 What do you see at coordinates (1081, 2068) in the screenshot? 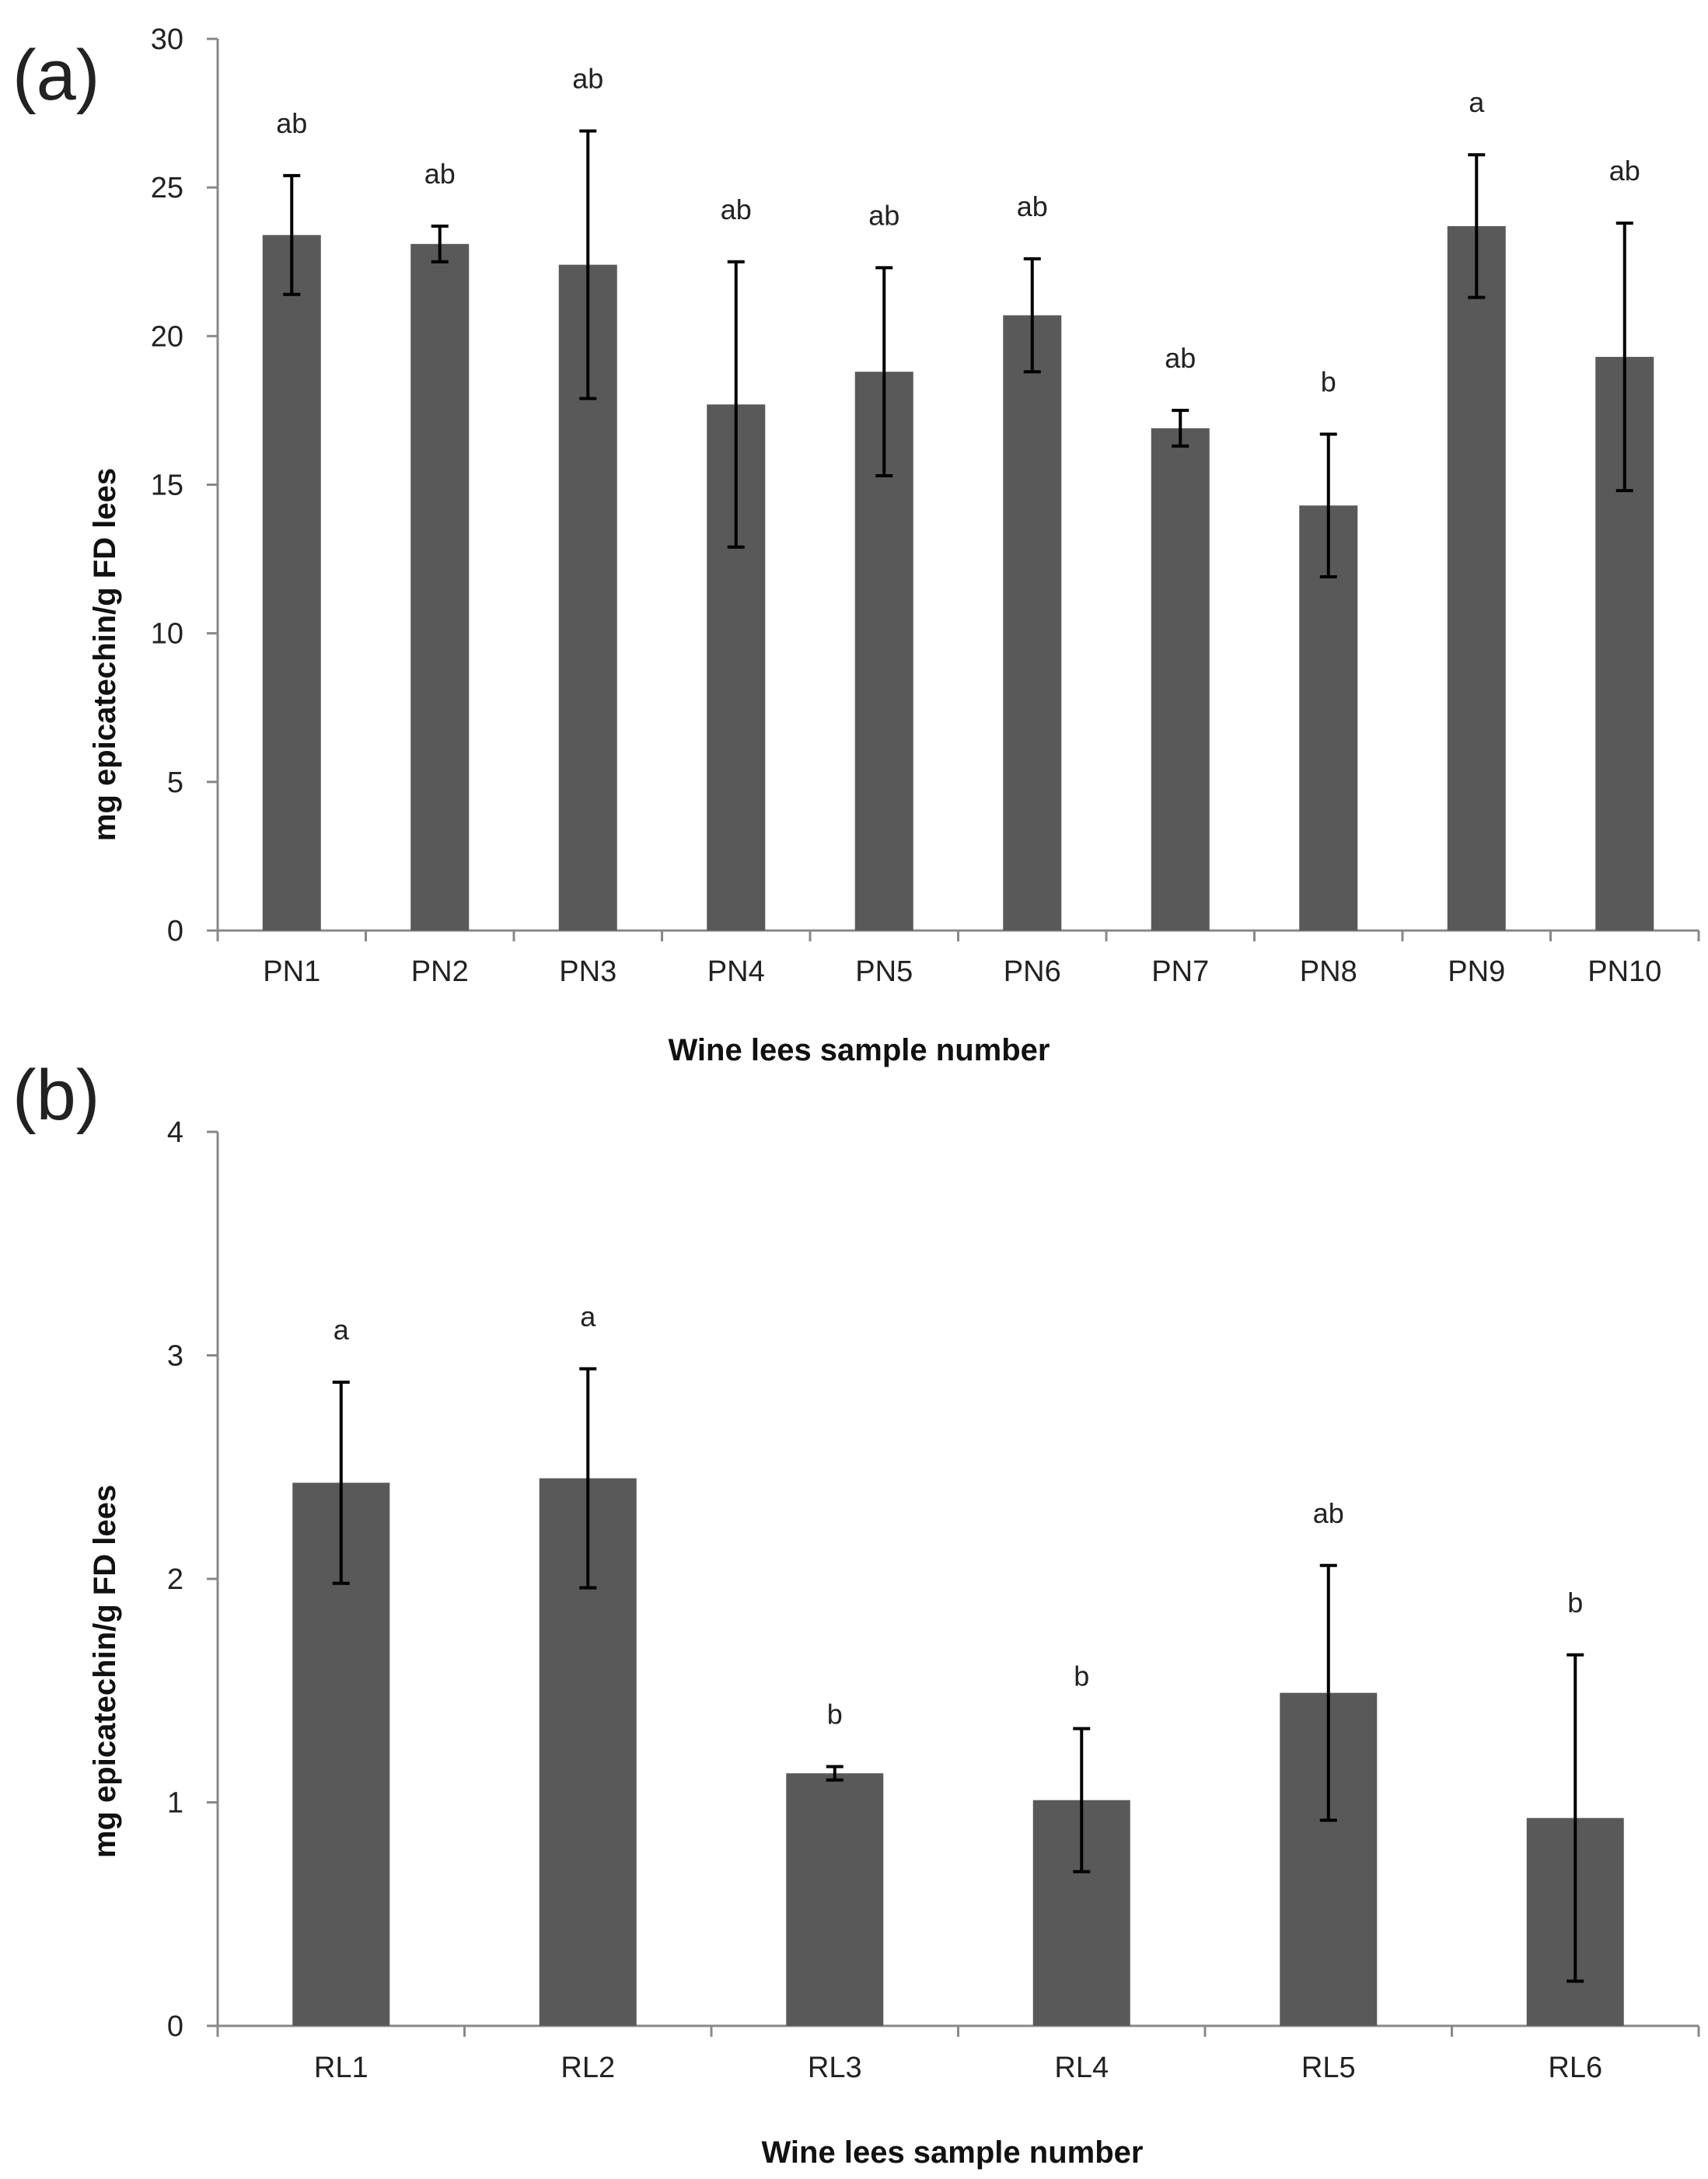
I see `x-tick-label-RL4: RL4` at bounding box center [1081, 2068].